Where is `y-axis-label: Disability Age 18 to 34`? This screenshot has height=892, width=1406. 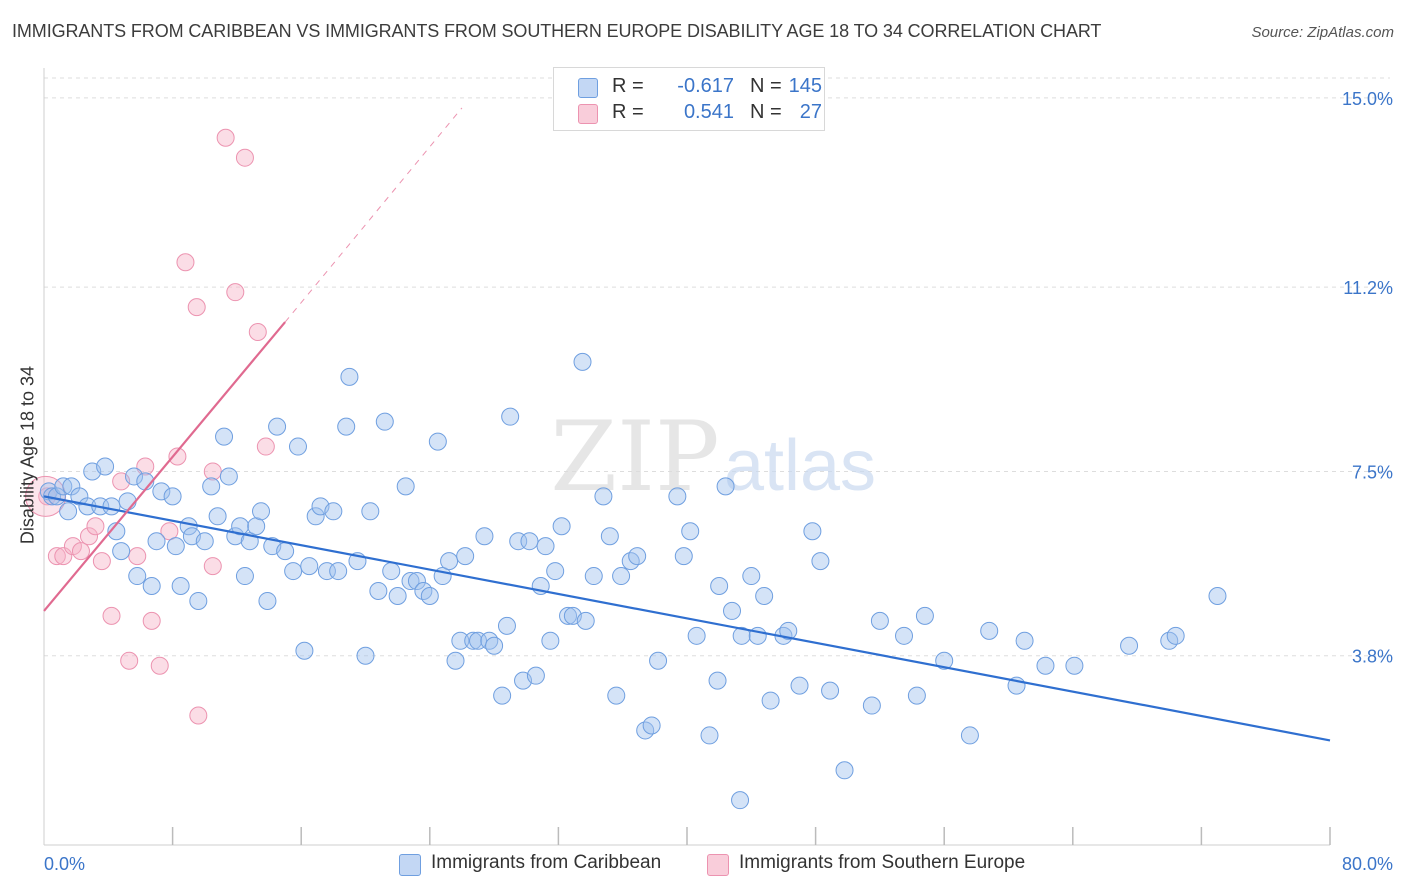
y-axis-label: Disability Age 18 to 34 is located at coordinates (27, 455).